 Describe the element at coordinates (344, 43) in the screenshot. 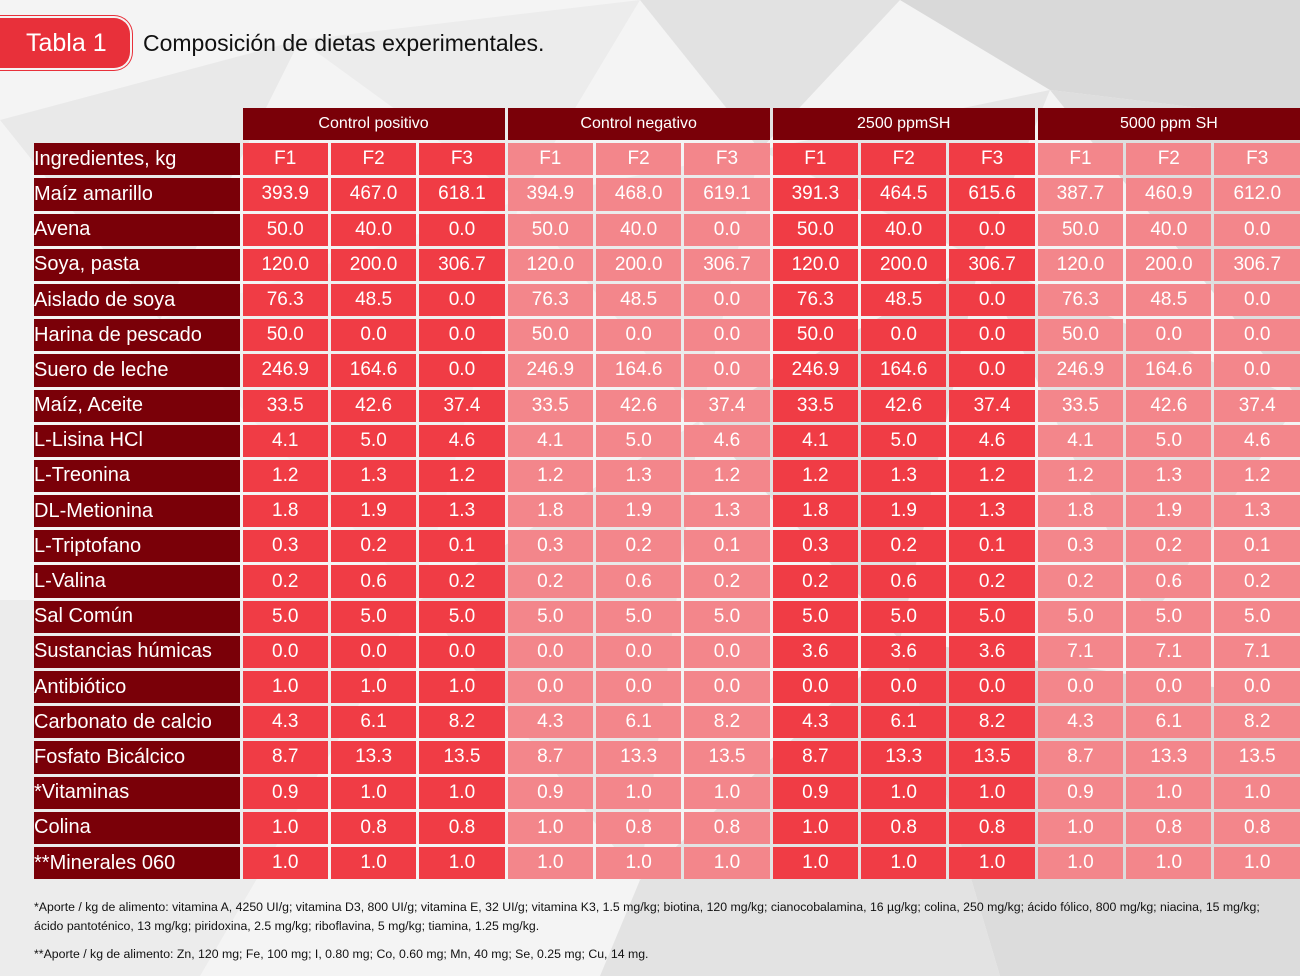

I see `table-title: Composición de dietas experimentales.` at that location.